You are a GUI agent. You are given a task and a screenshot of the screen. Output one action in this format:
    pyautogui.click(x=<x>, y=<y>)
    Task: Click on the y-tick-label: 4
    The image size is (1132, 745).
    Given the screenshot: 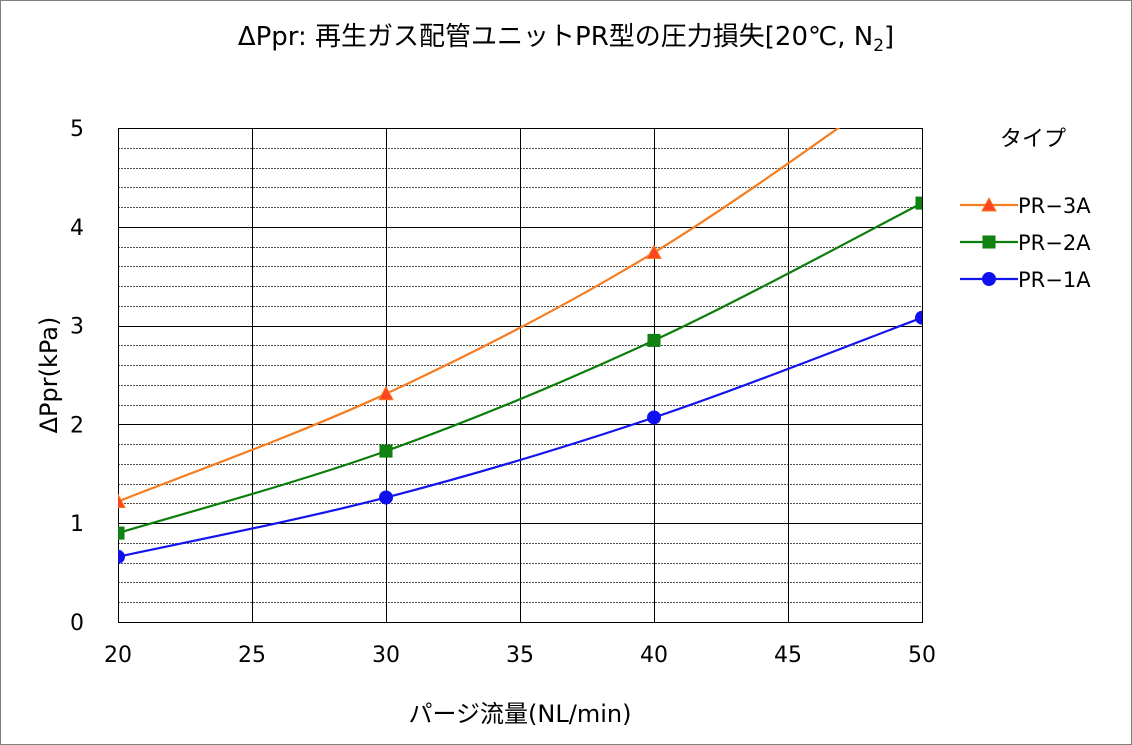 What is the action you would take?
    pyautogui.click(x=77, y=228)
    